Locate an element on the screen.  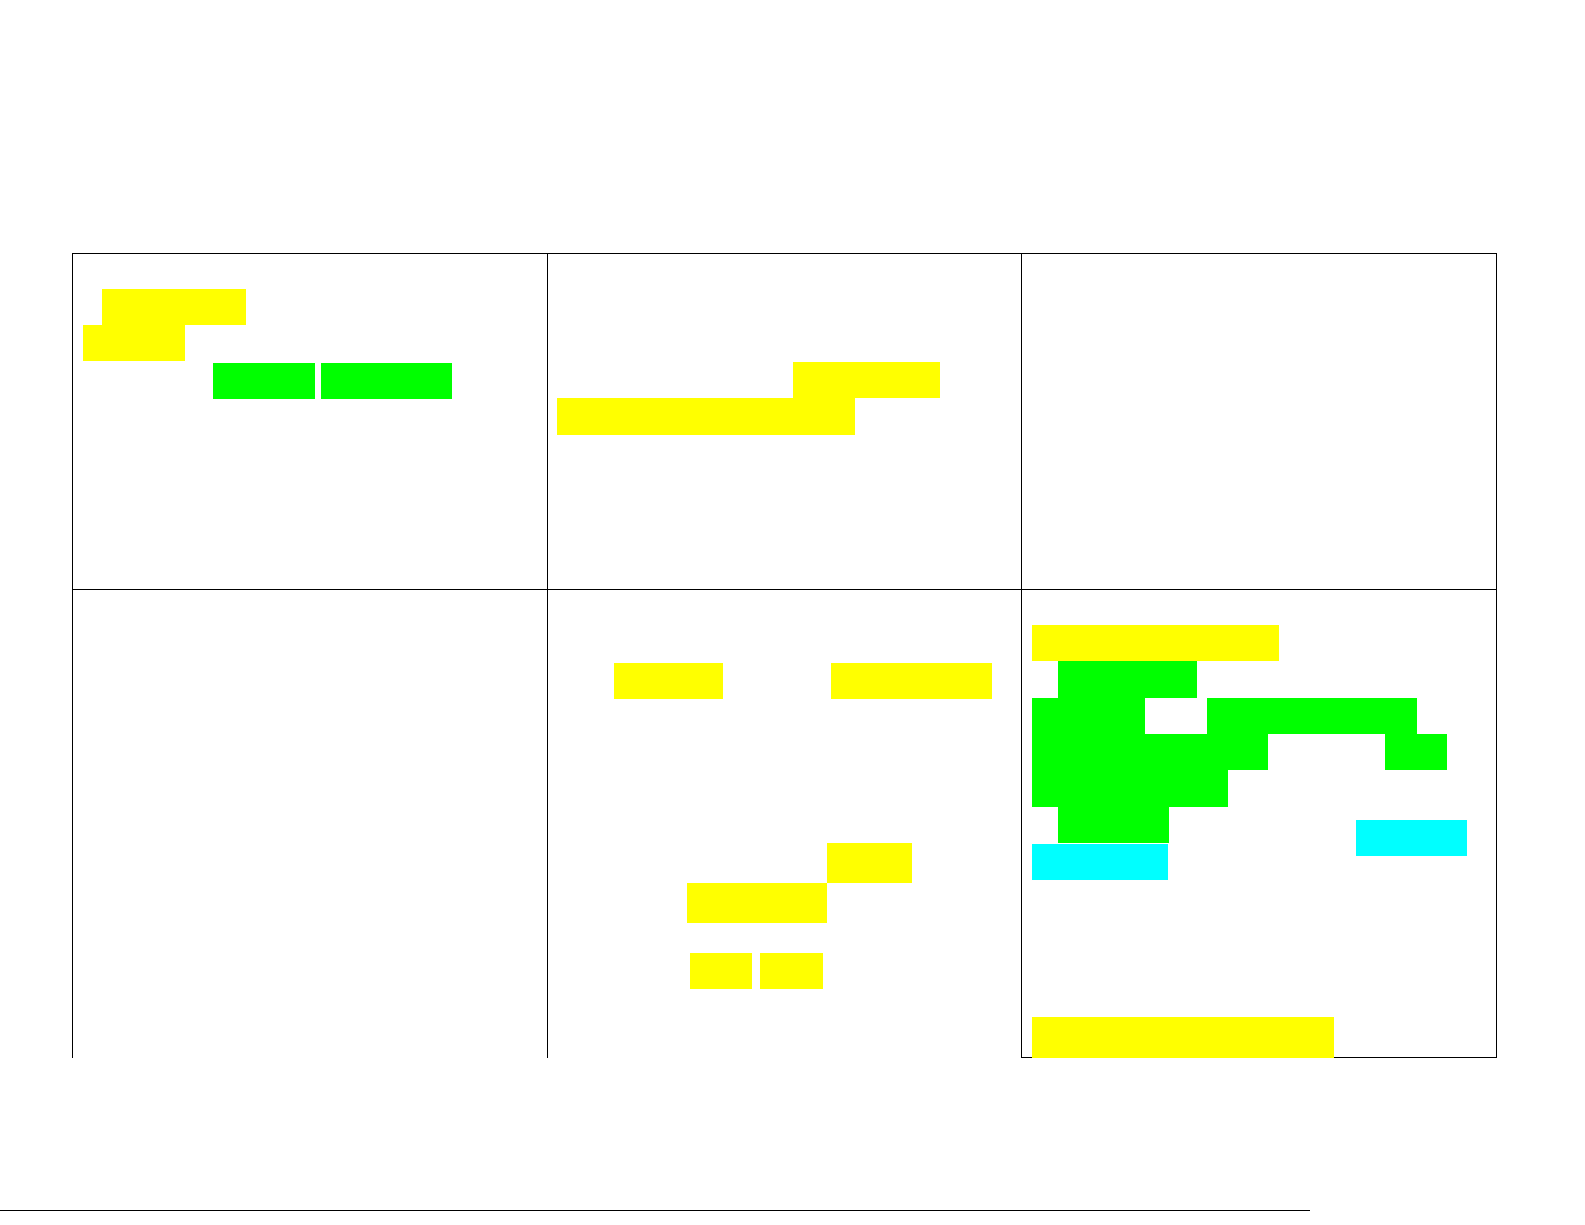
footer-rule is located at coordinates (655, 1210).